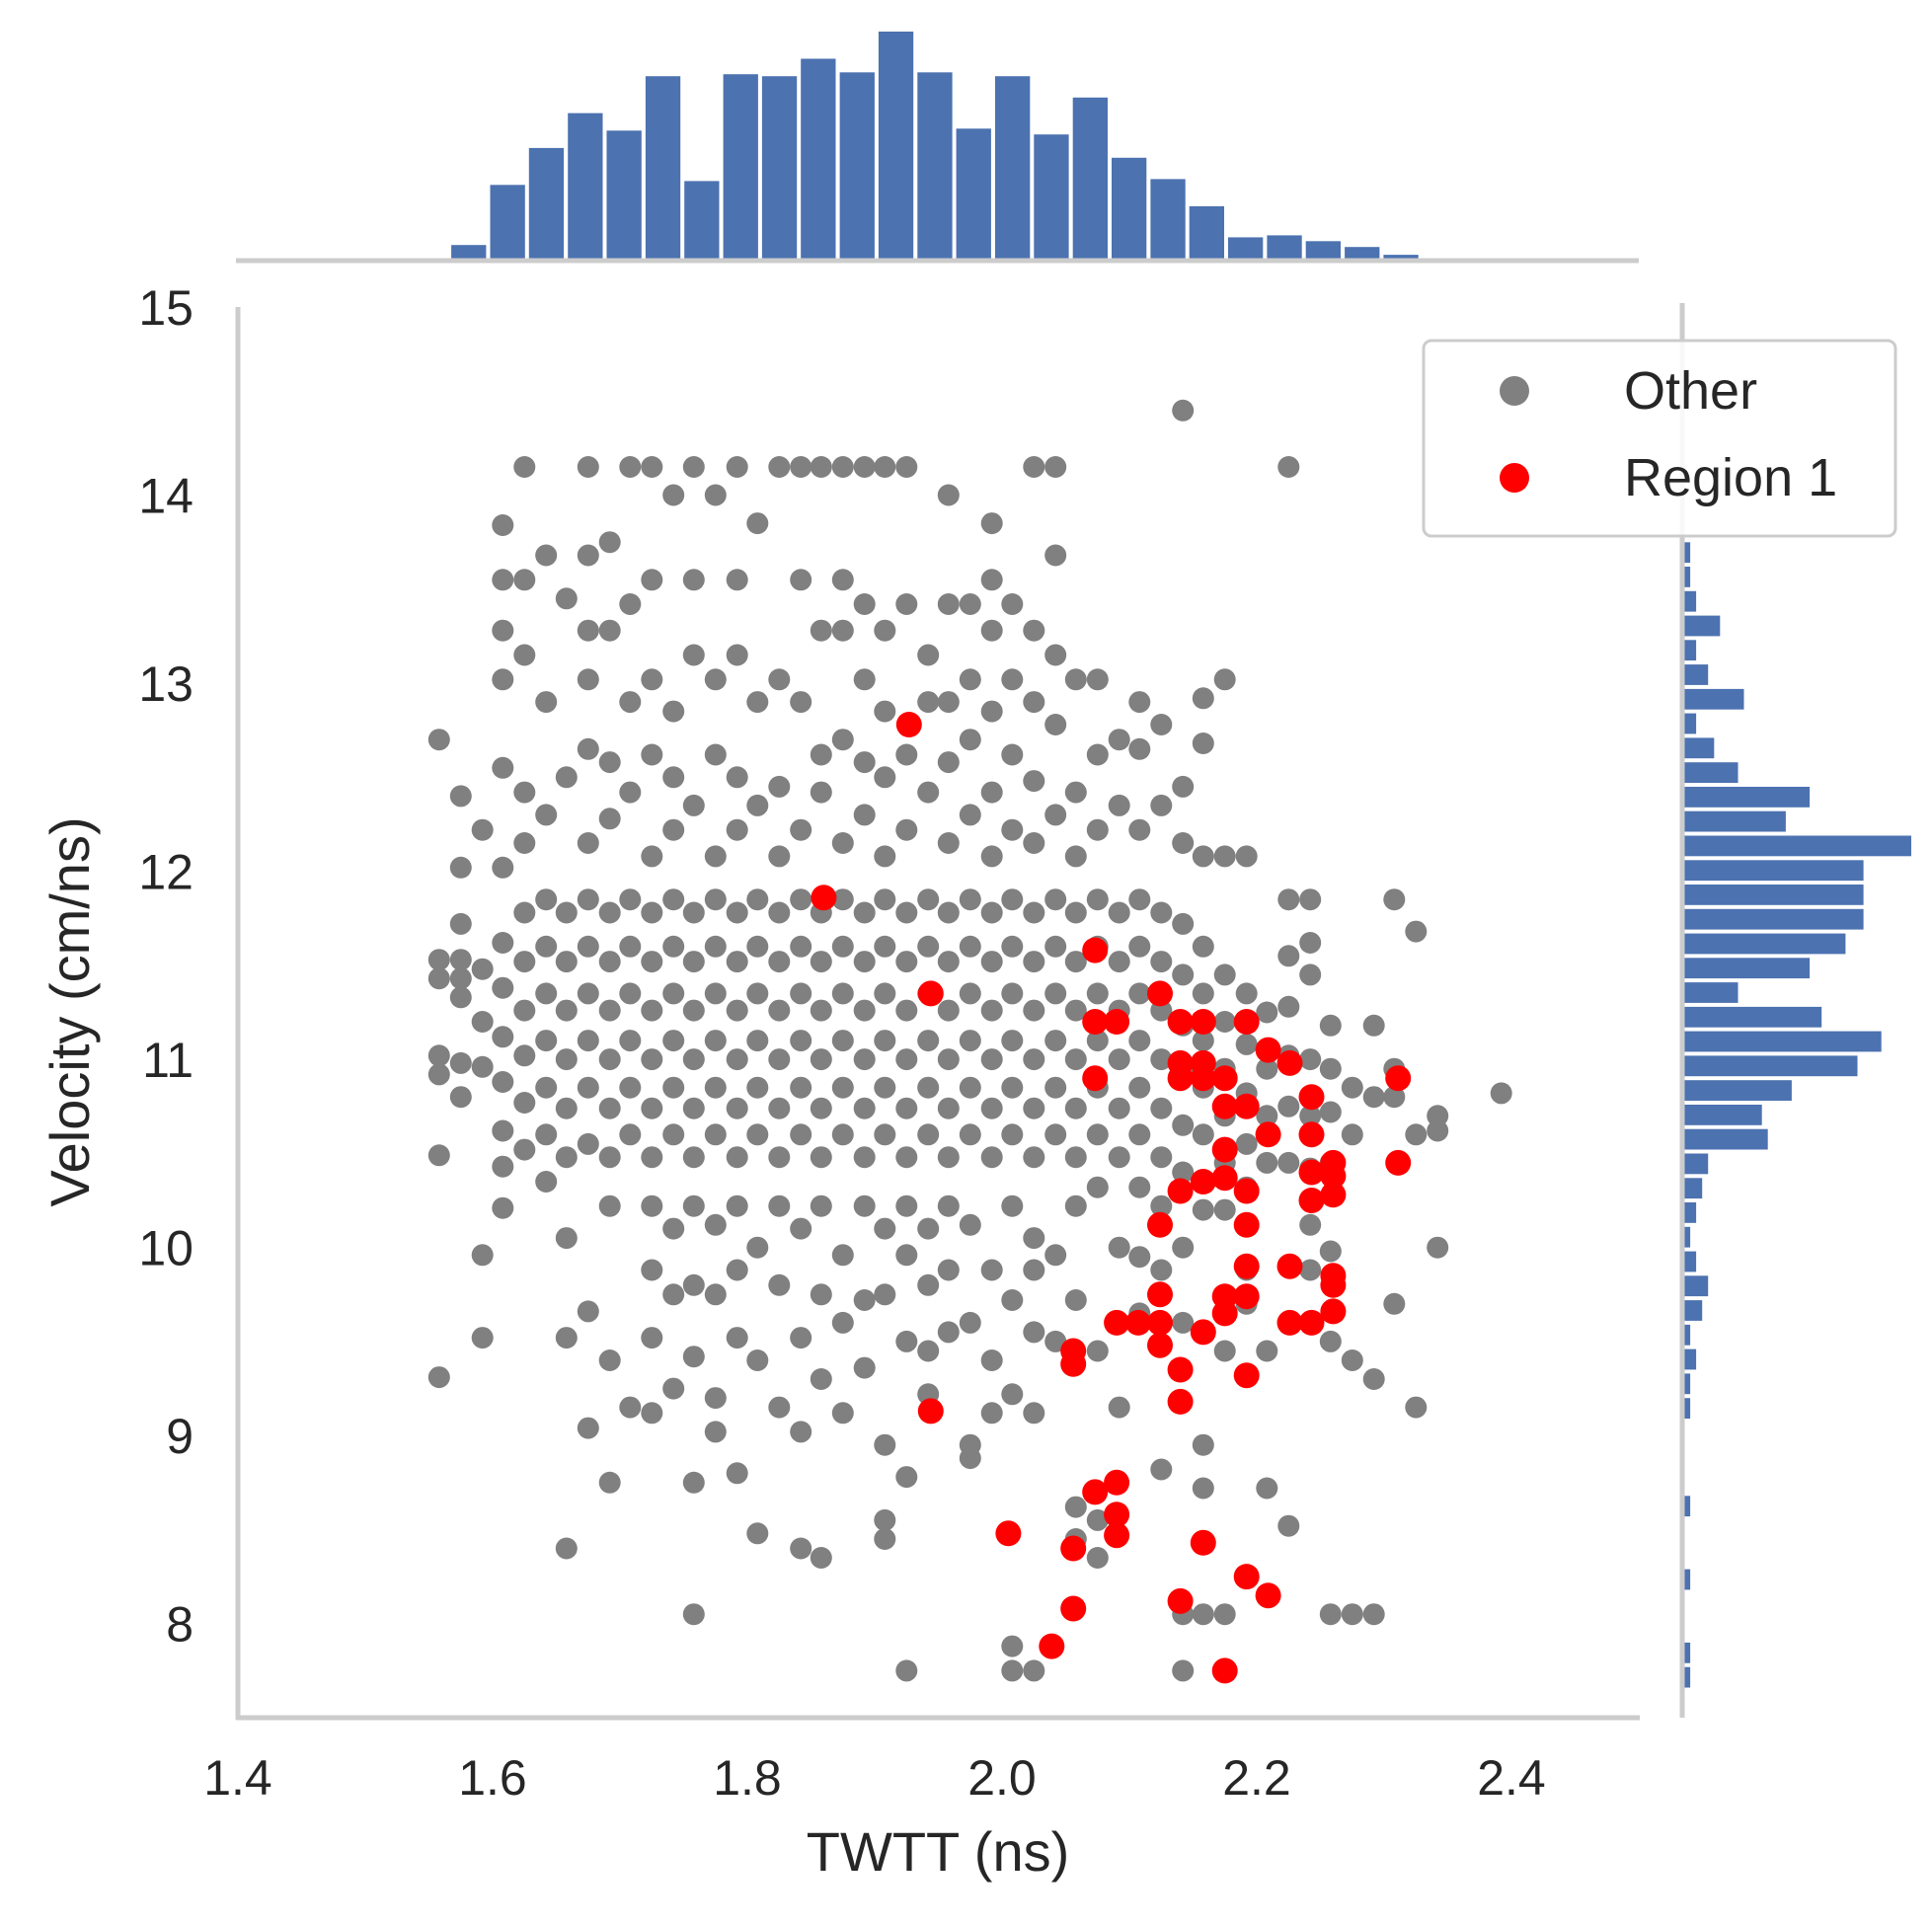 The width and height of the screenshot is (1932, 1926). Describe the element at coordinates (874, 1778) in the screenshot. I see `x-tick-labels: 1.4 1.6 1.8 2.0 2.2 2.4` at that location.